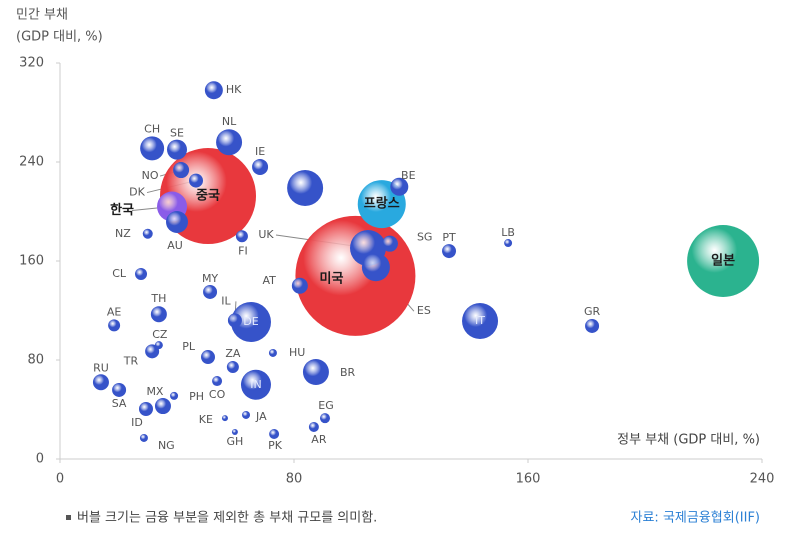 Image resolution: width=788 pixels, height=555 pixels. I want to click on bubble-label: TH, so click(158, 298).